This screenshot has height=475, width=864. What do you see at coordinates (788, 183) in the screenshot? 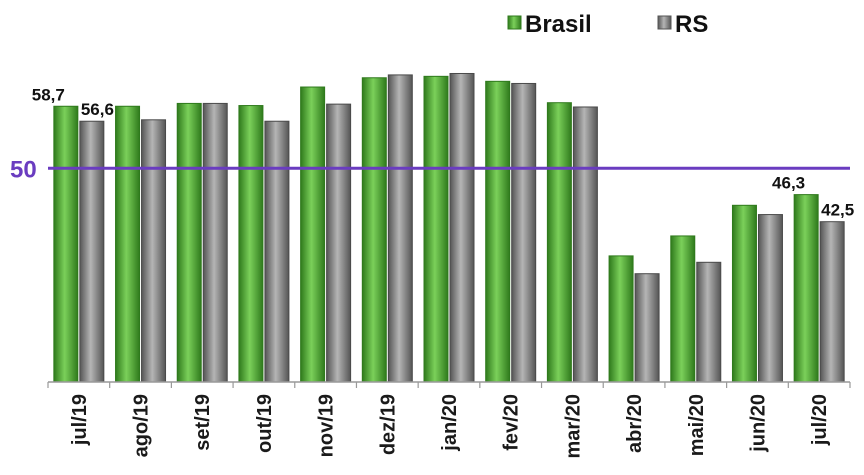
I see `data-label: 46,3` at bounding box center [788, 183].